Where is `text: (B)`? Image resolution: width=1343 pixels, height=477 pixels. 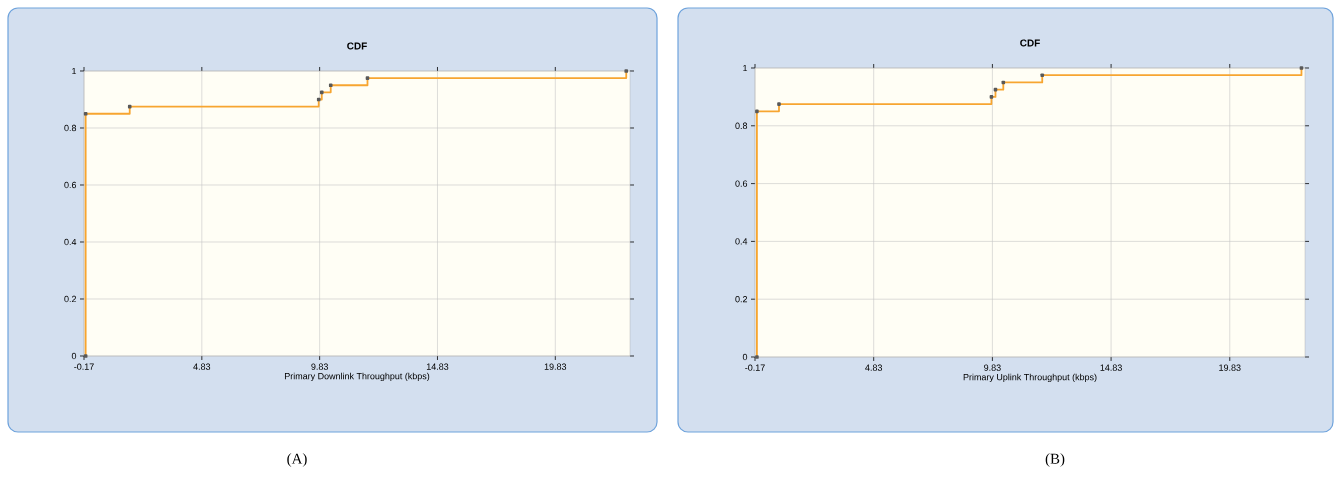
text: (B) is located at coordinates (1055, 460).